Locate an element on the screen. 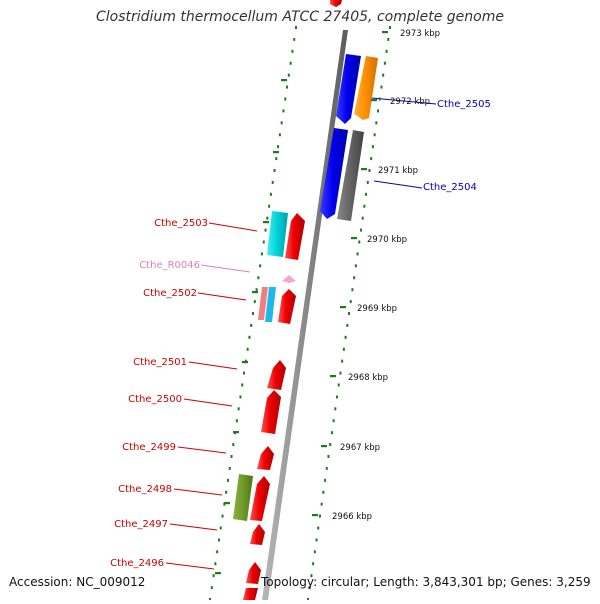 This screenshot has height=604, width=600. tick-label-2972: 2972 kbp is located at coordinates (410, 102).